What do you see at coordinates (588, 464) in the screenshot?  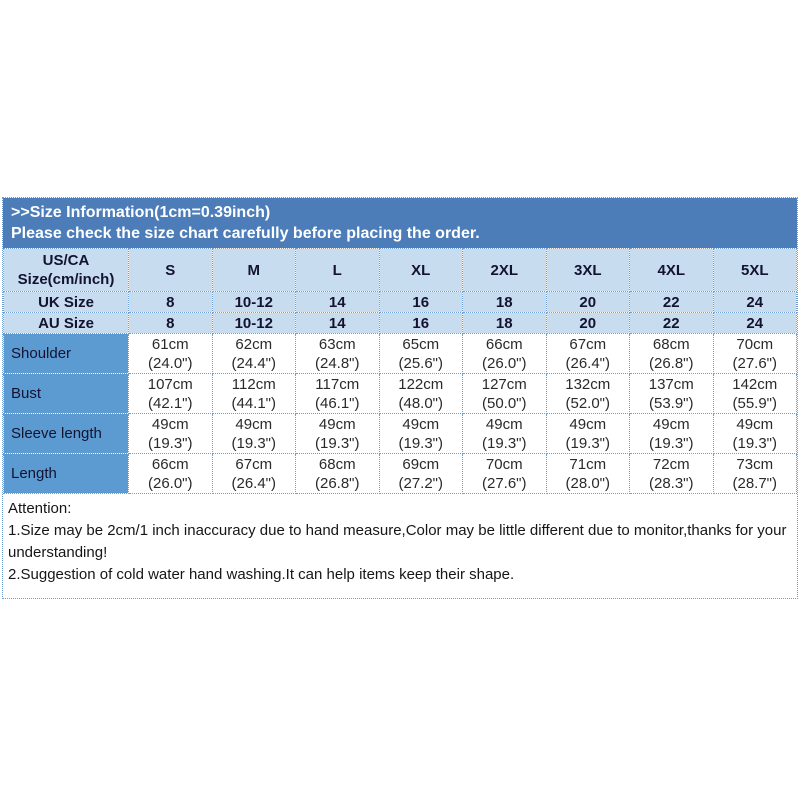 I see `cm-value: 71cm` at bounding box center [588, 464].